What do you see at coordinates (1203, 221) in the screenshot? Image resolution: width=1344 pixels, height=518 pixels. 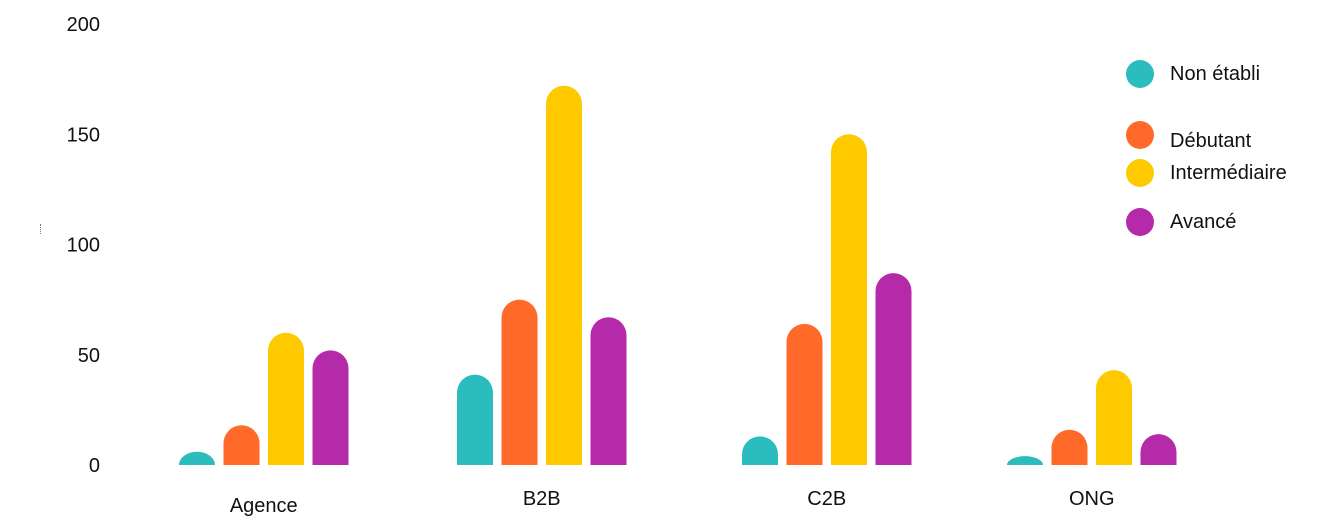 I see `legend-label: Avancé` at bounding box center [1203, 221].